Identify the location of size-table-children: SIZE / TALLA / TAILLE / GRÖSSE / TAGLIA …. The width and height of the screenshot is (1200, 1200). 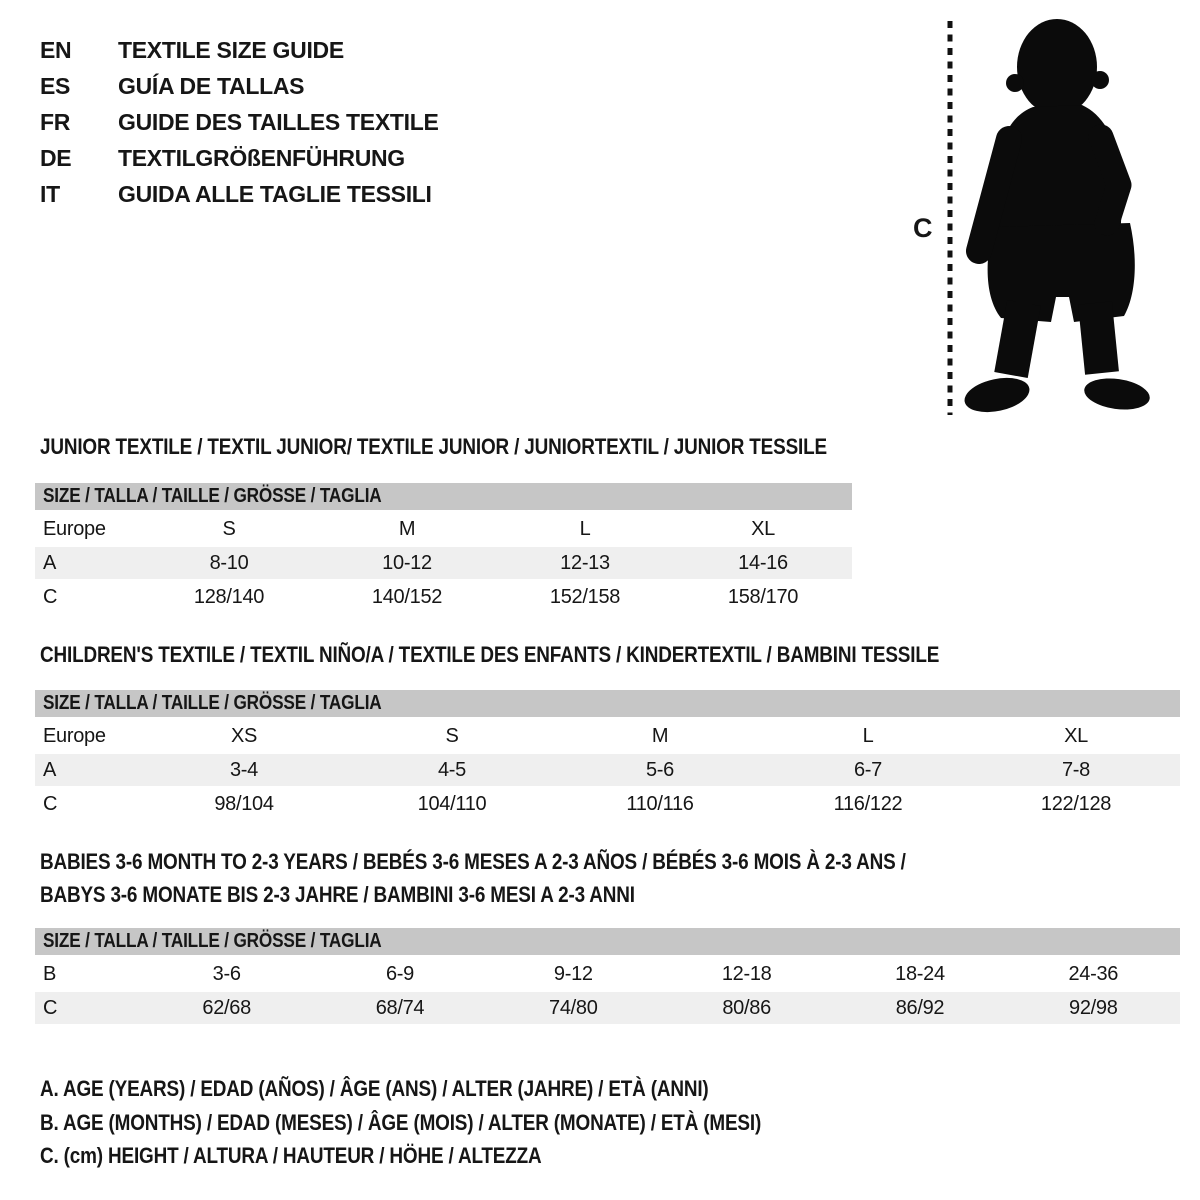
(607, 756).